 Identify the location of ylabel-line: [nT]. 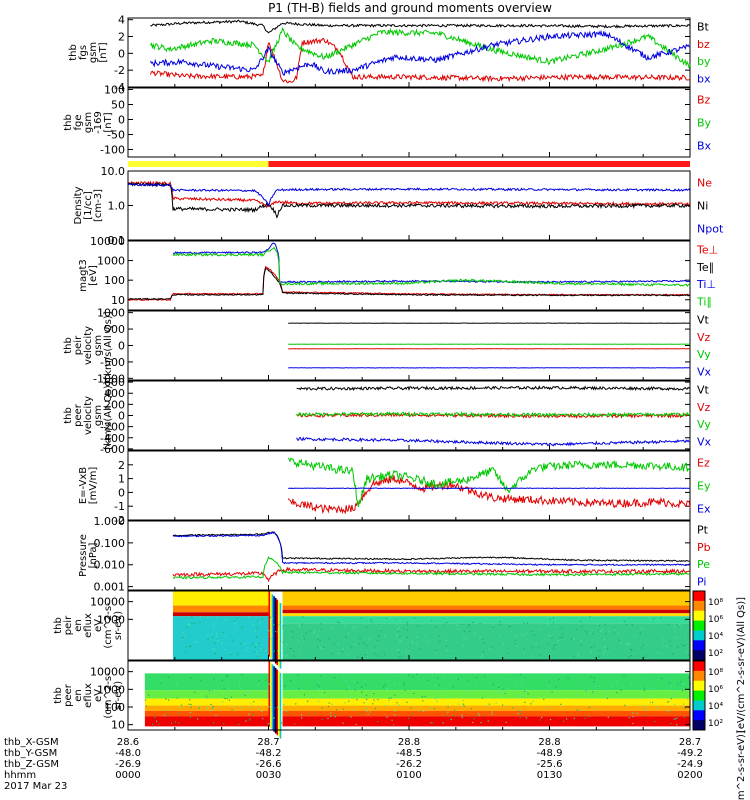
(103, 52).